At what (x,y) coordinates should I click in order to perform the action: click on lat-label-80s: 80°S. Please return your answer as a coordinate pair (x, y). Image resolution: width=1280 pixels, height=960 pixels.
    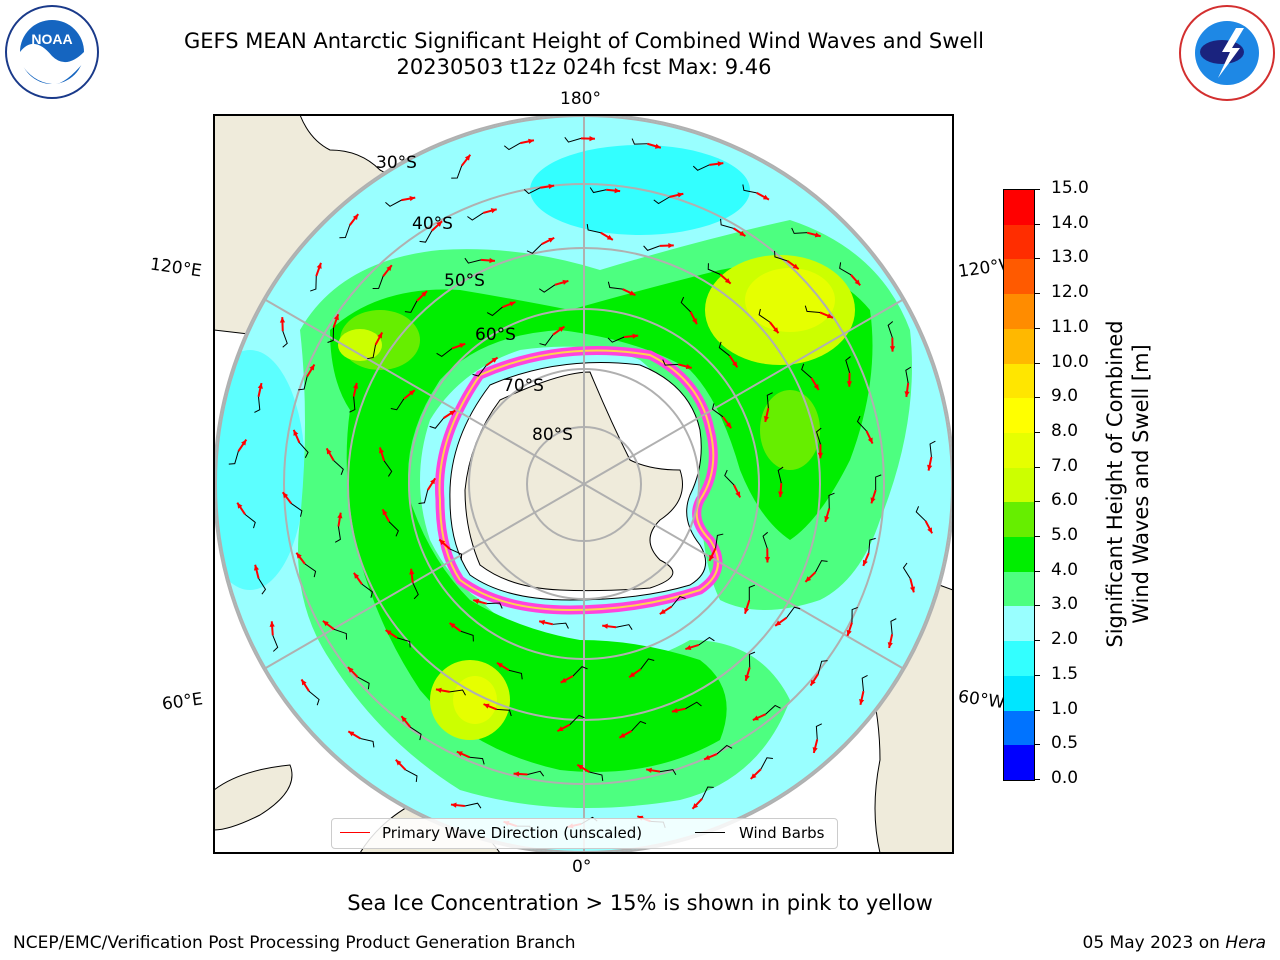
    Looking at the image, I should click on (552, 435).